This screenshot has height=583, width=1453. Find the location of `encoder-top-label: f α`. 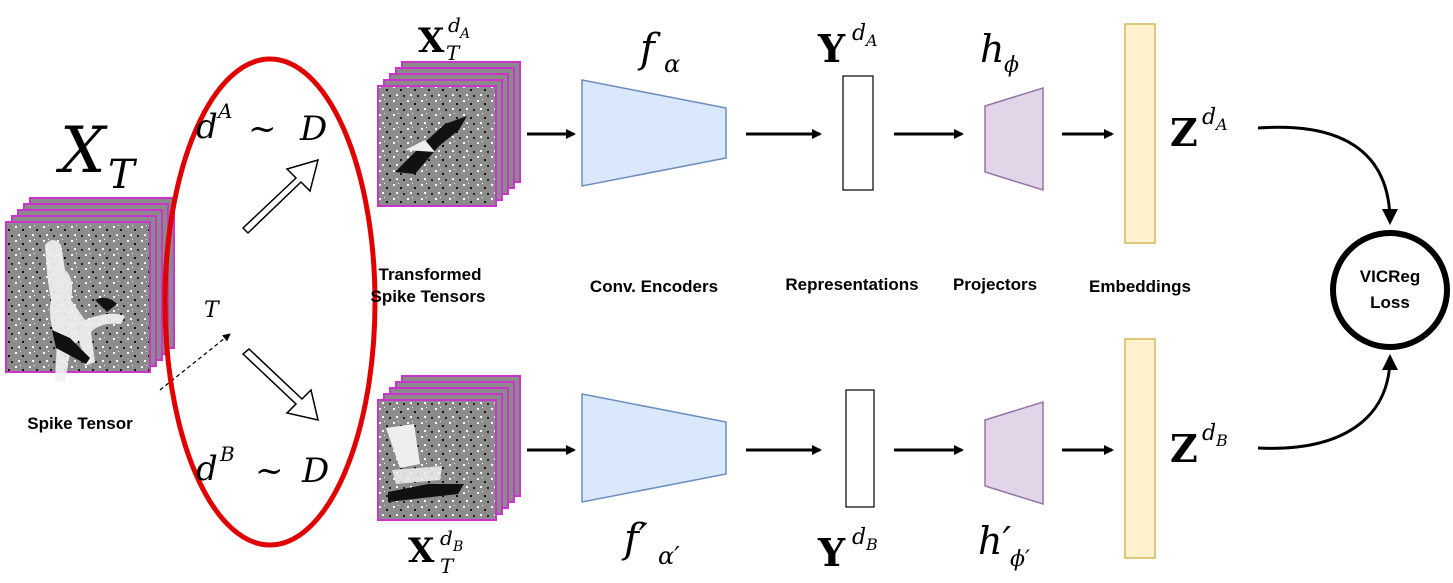

encoder-top-label: f α is located at coordinates (658, 52).